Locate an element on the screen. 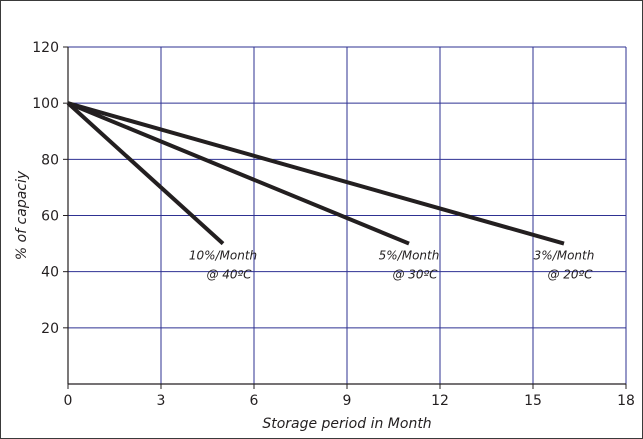 This screenshot has width=643, height=439. y-tick-label: 80 is located at coordinates (50, 160).